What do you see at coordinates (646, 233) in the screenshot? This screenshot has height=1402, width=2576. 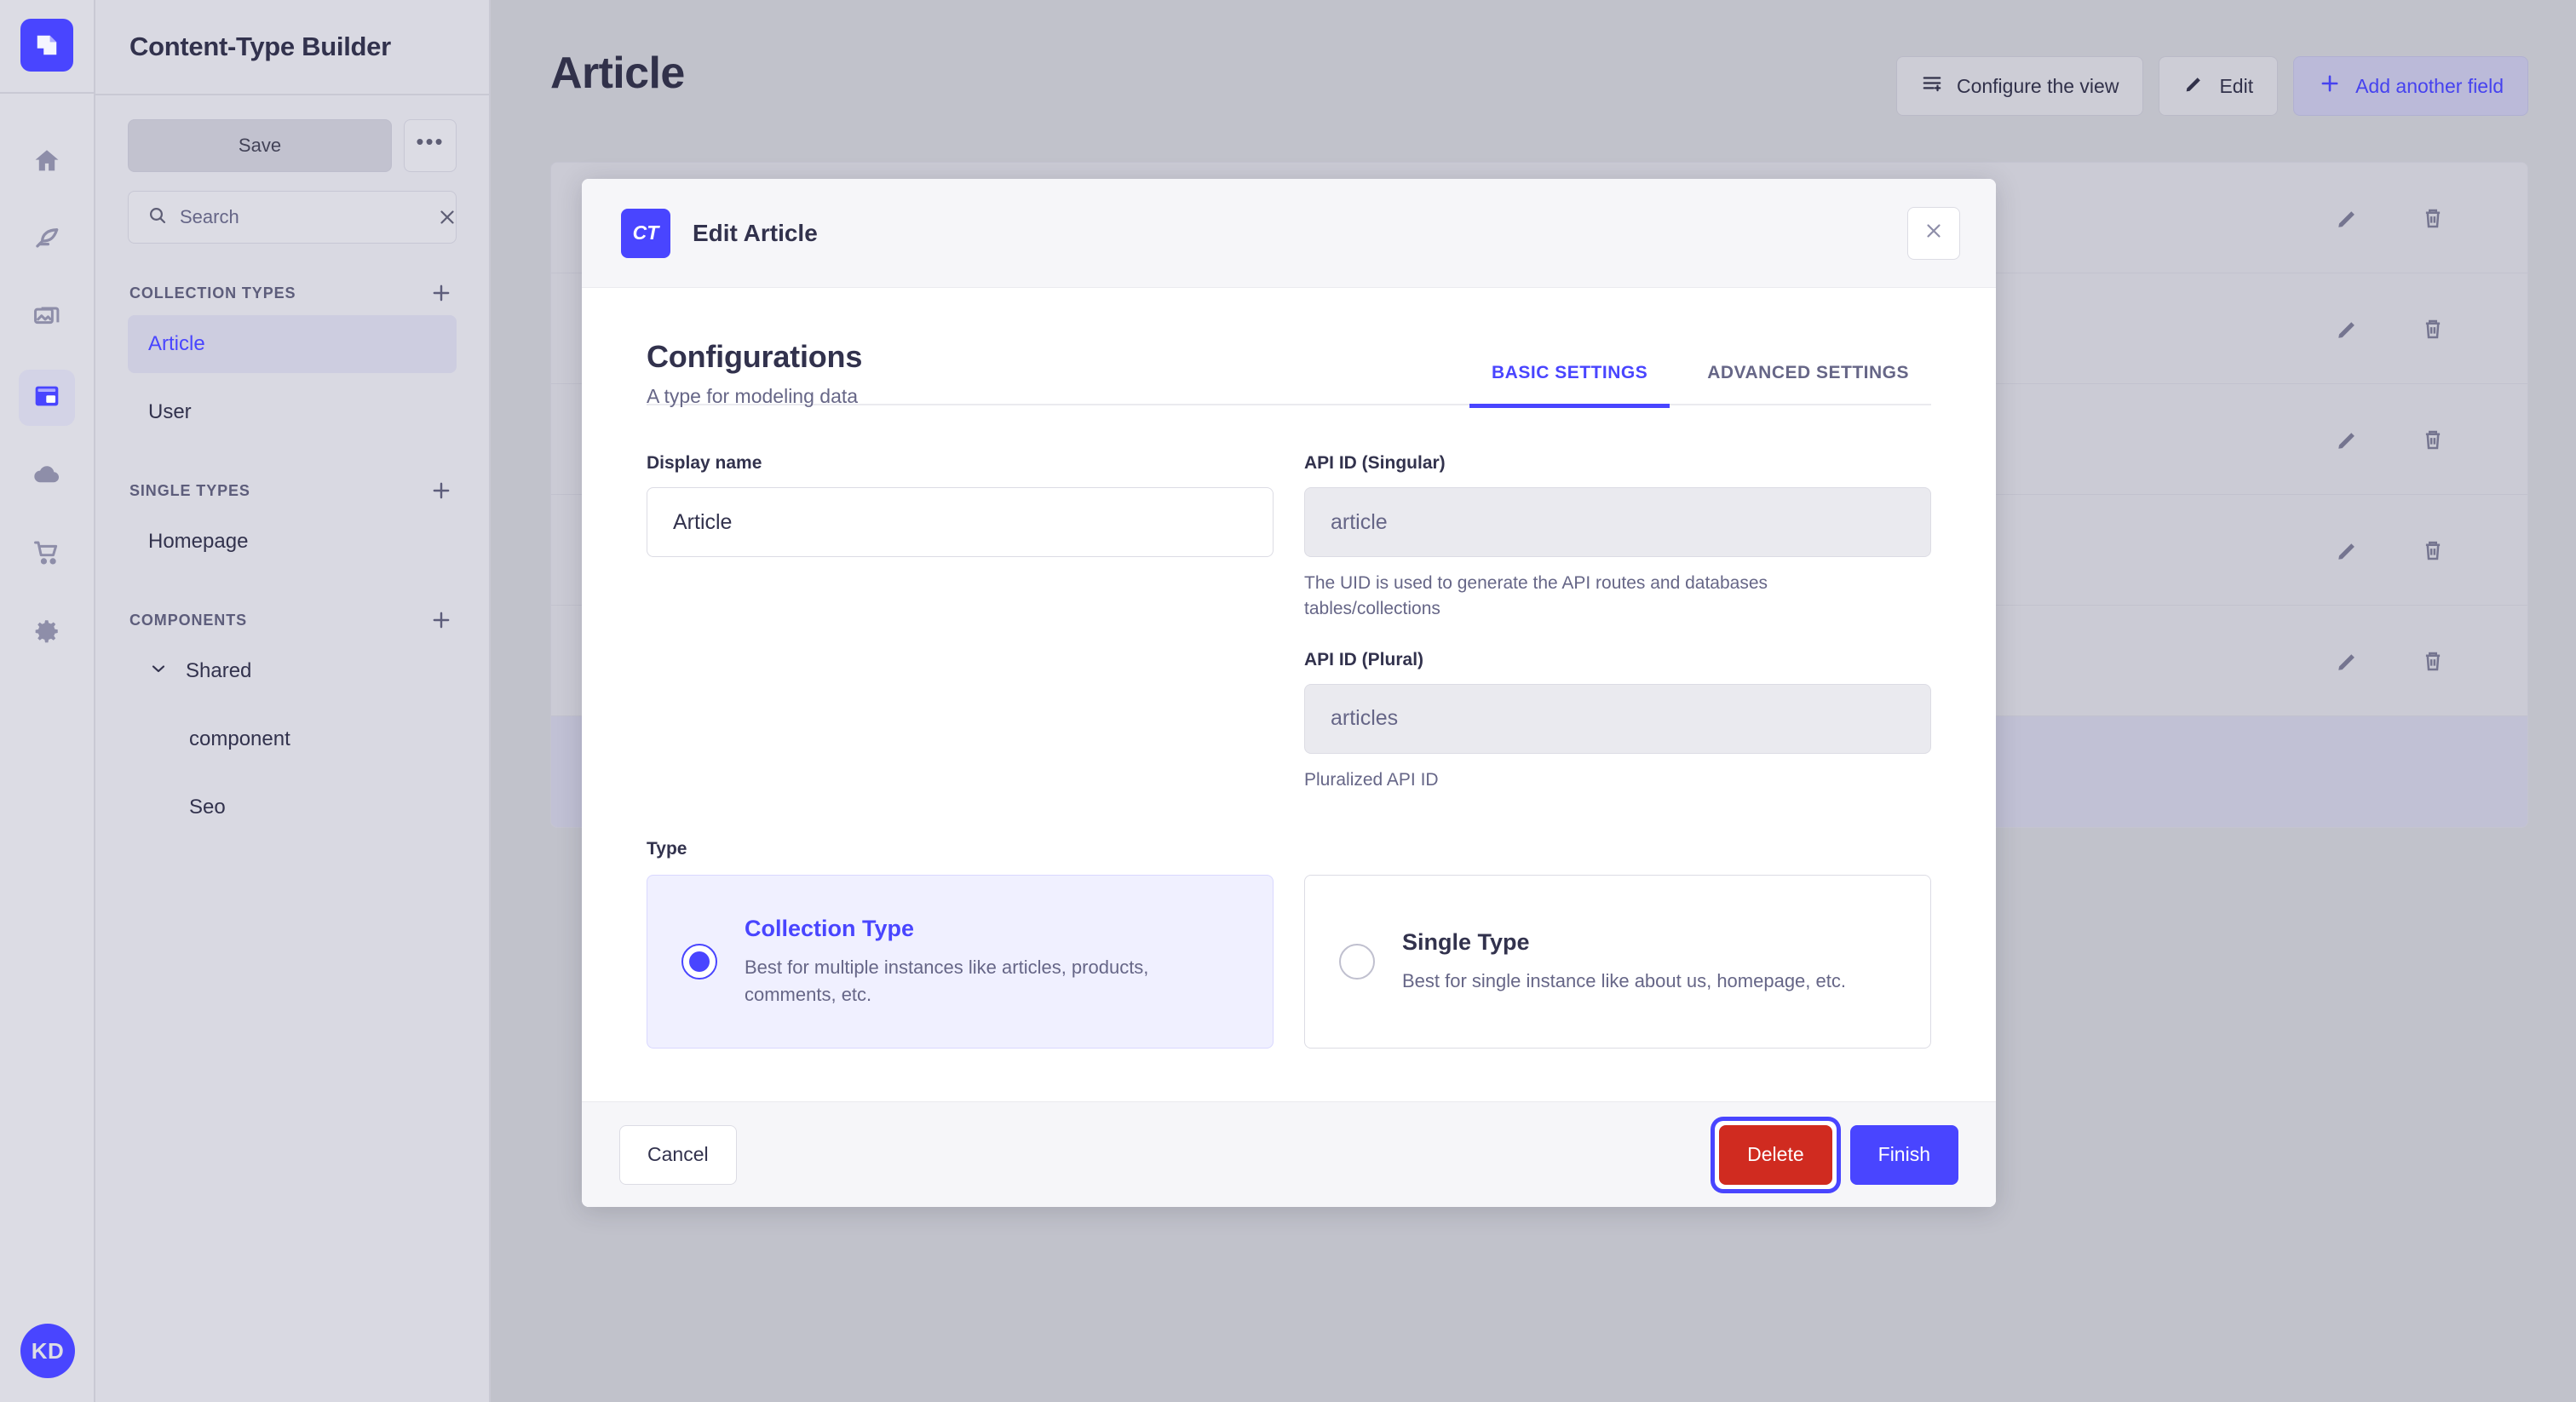 I see `content-type-badge: CT` at bounding box center [646, 233].